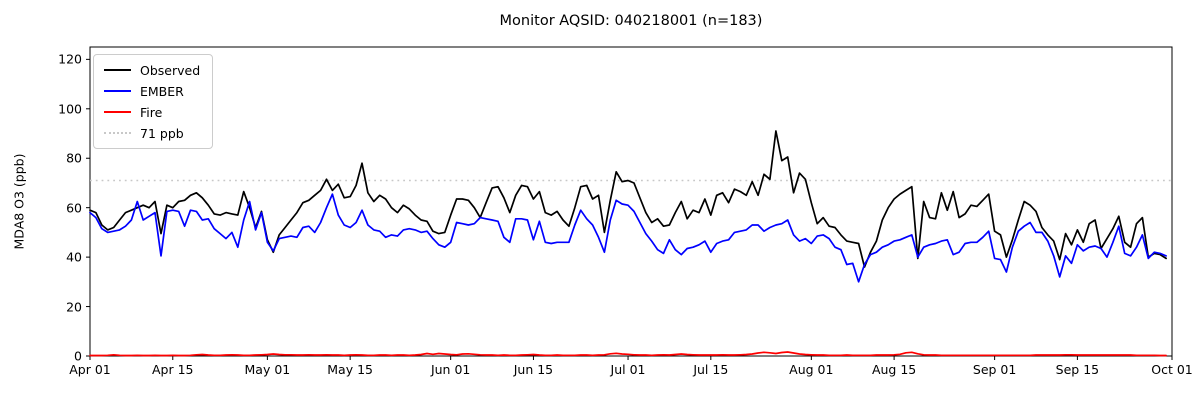 The width and height of the screenshot is (1200, 400). What do you see at coordinates (117, 91) in the screenshot?
I see `ember-line-swatch` at bounding box center [117, 91].